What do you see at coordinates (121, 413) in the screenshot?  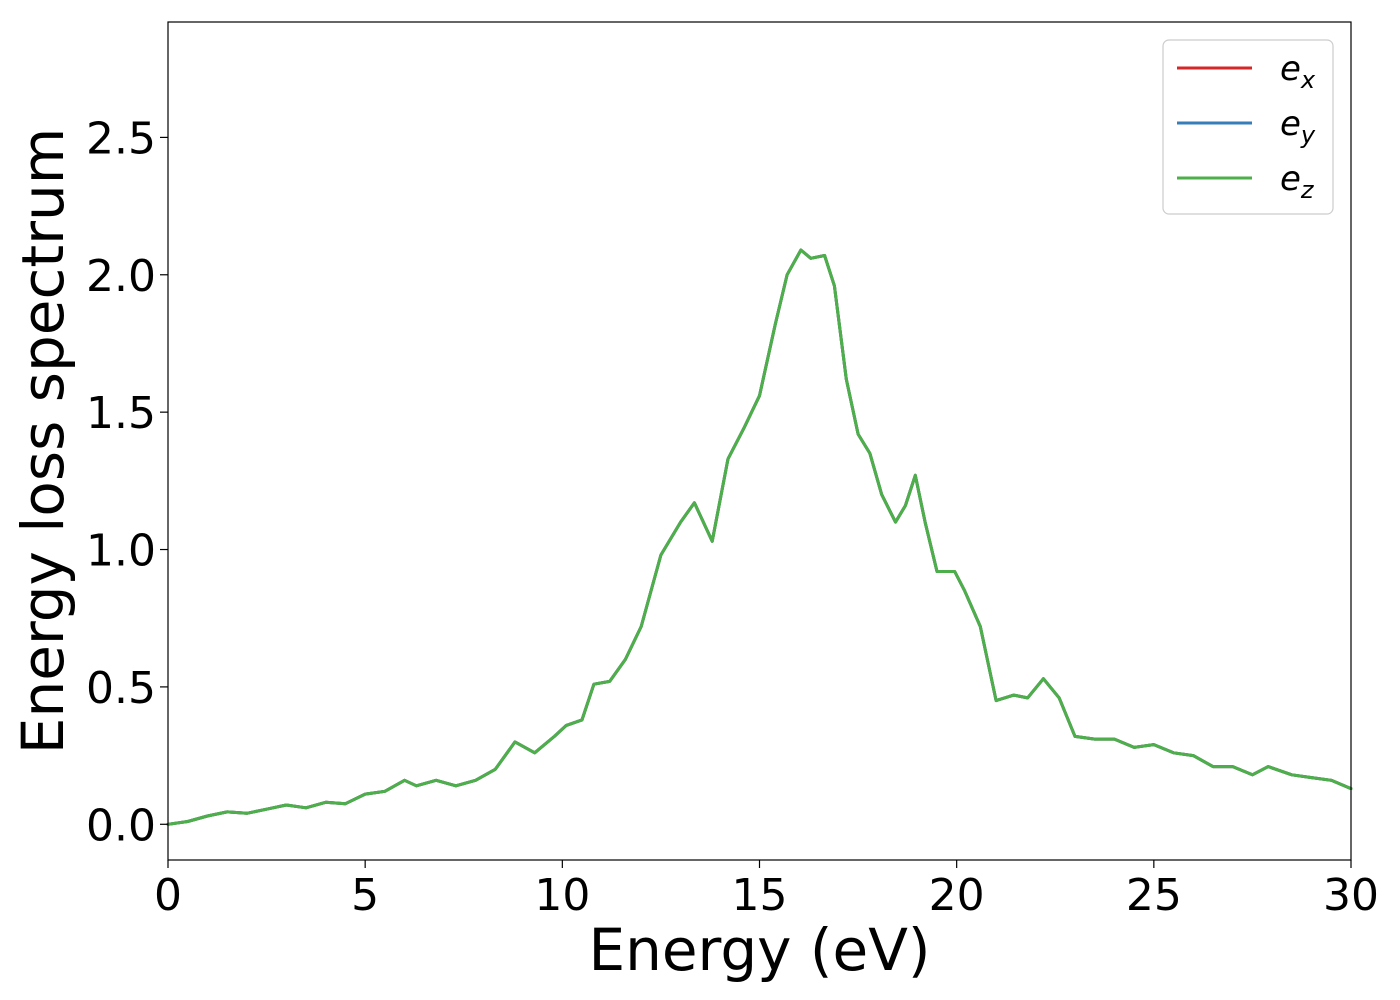 I see `y-tick-label: 1.5` at bounding box center [121, 413].